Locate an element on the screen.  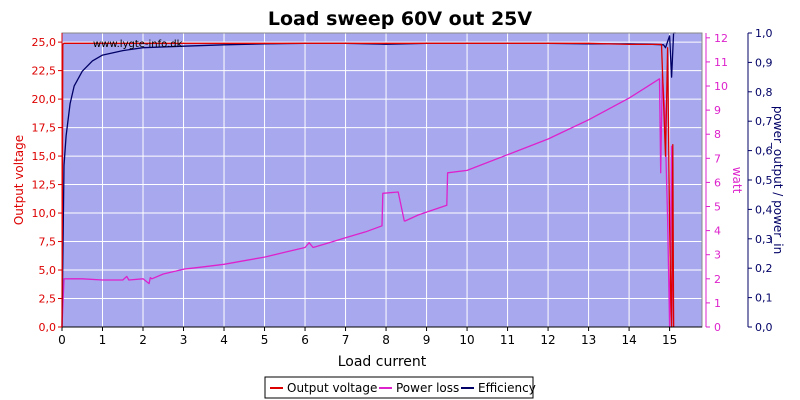
y-left-tick-label: 0,0 is located at coordinates (48, 327).